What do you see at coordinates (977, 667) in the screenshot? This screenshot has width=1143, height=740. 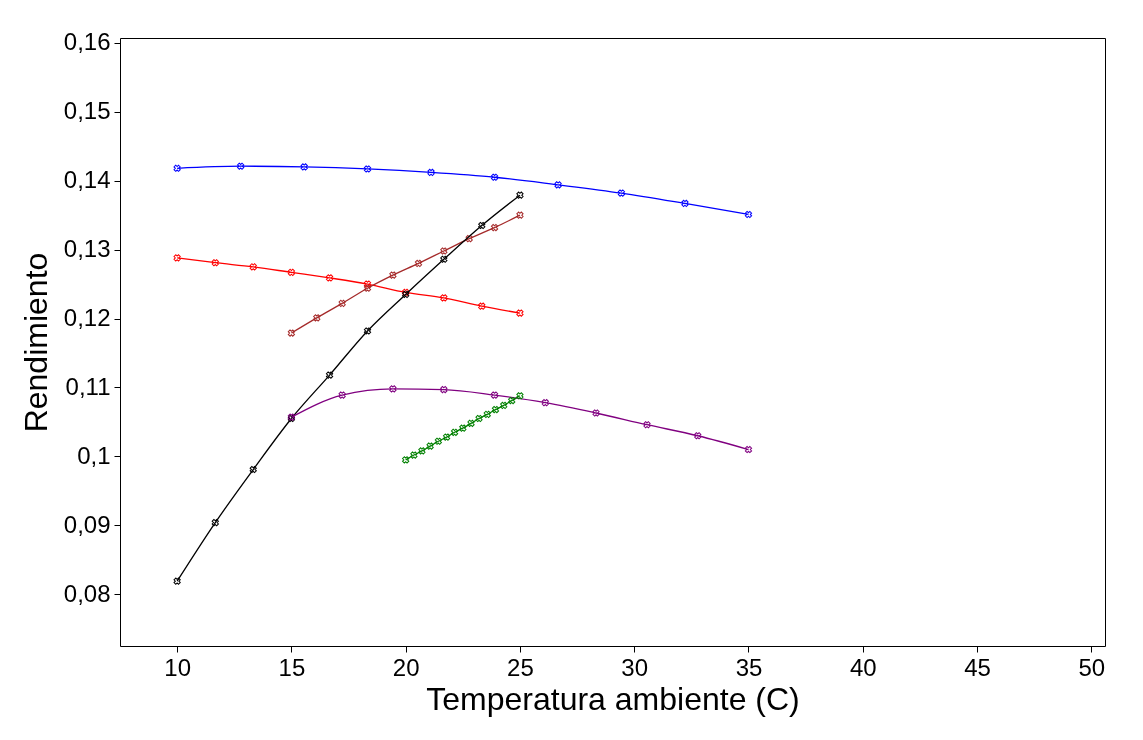 I see `x-tick-label: 45` at bounding box center [977, 667].